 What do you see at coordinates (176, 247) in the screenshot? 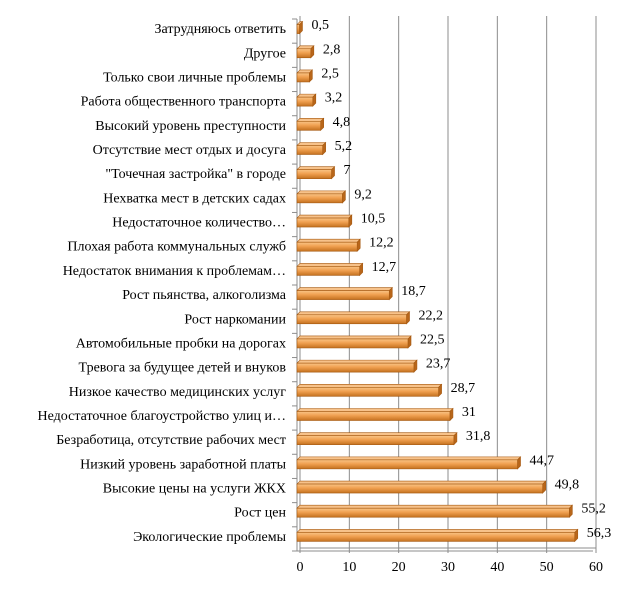
I see `category-label: Плохая работа коммунальных служб` at bounding box center [176, 247].